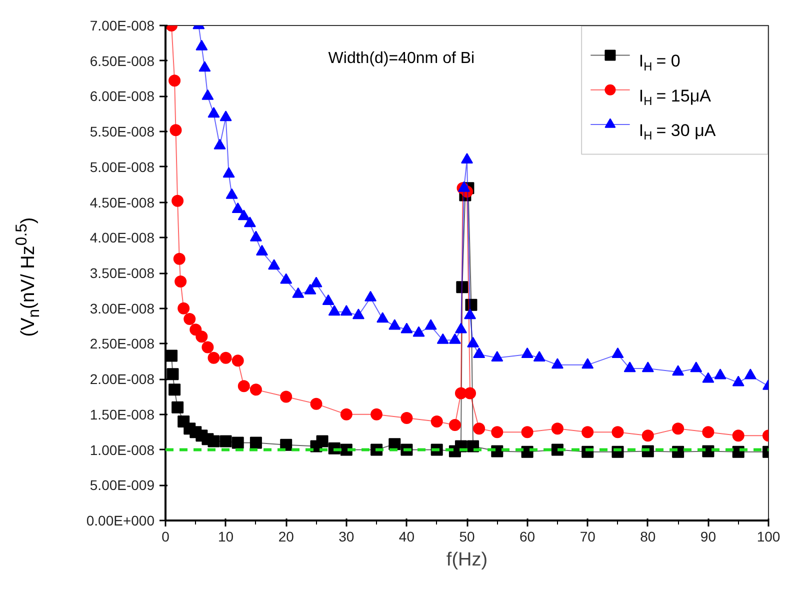  I want to click on x-tick-label: 0, so click(166, 536).